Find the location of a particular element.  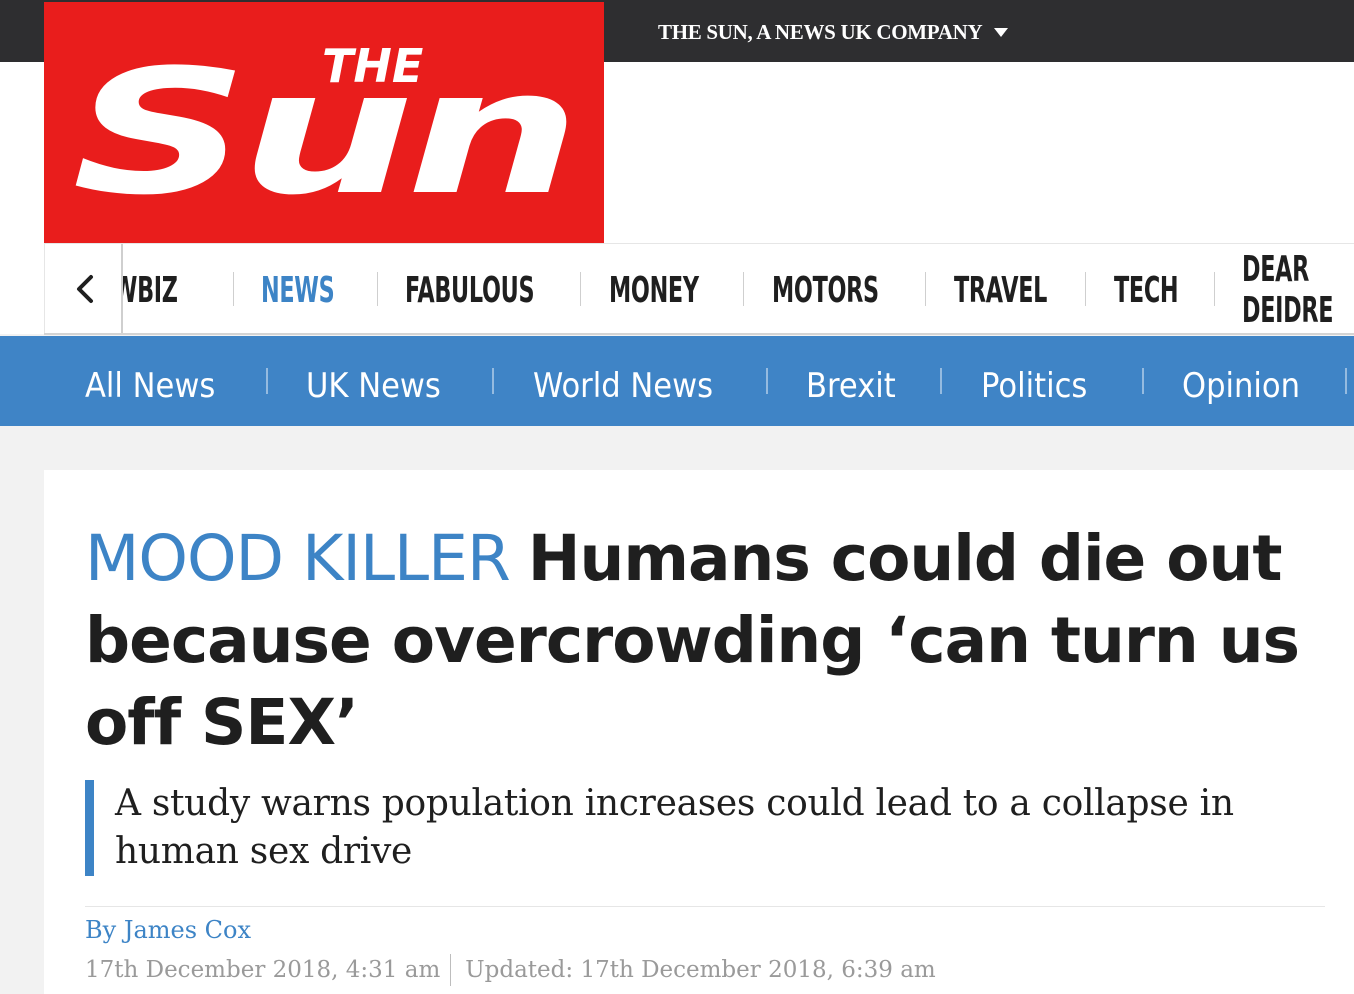

subnav-item-brexit: Brexit is located at coordinates (851, 386).